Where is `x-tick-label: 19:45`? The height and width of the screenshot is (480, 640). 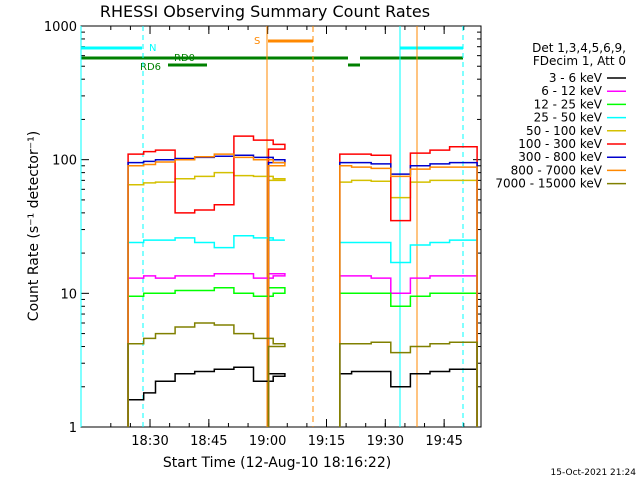
x-tick-label: 19:45 is located at coordinates (443, 441).